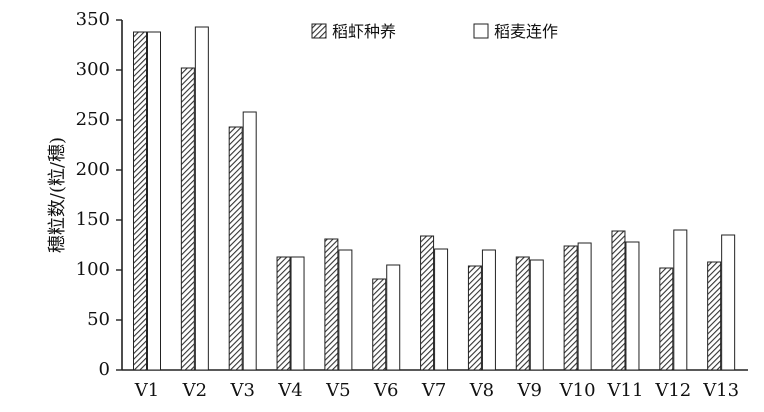  Describe the element at coordinates (104, 369) in the screenshot. I see `y-tick-label: 0` at that location.